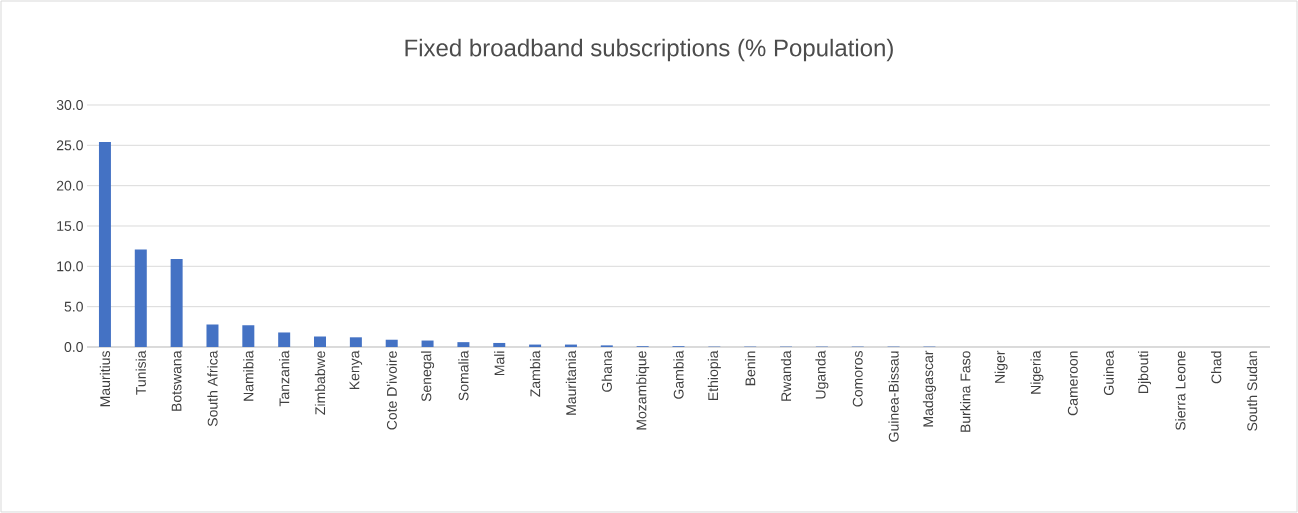 The image size is (1298, 513). I want to click on x-tick-label: Kenya, so click(356, 370).